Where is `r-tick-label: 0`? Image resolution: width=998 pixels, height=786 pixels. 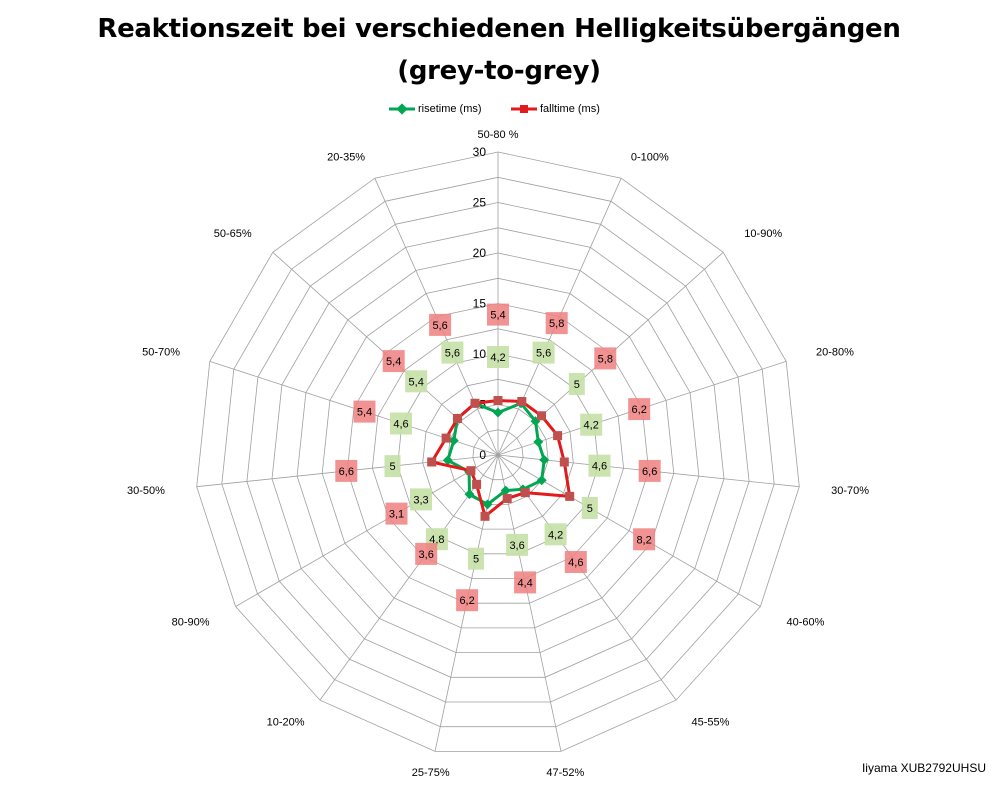
r-tick-label: 0 is located at coordinates (482, 455).